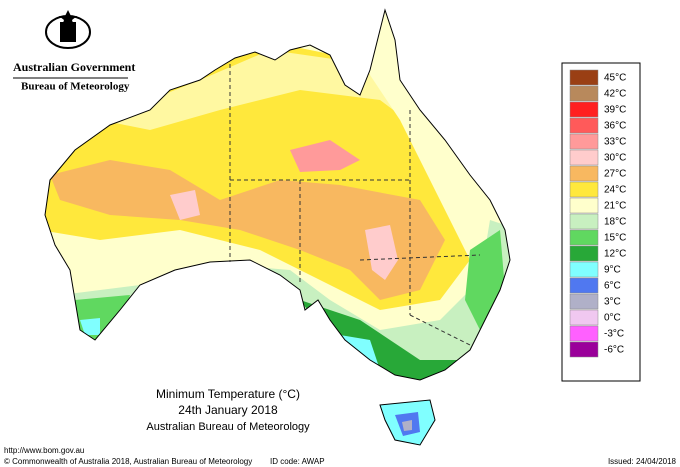 This screenshot has width=680, height=467. I want to click on government-name: Australian Government, so click(74, 67).